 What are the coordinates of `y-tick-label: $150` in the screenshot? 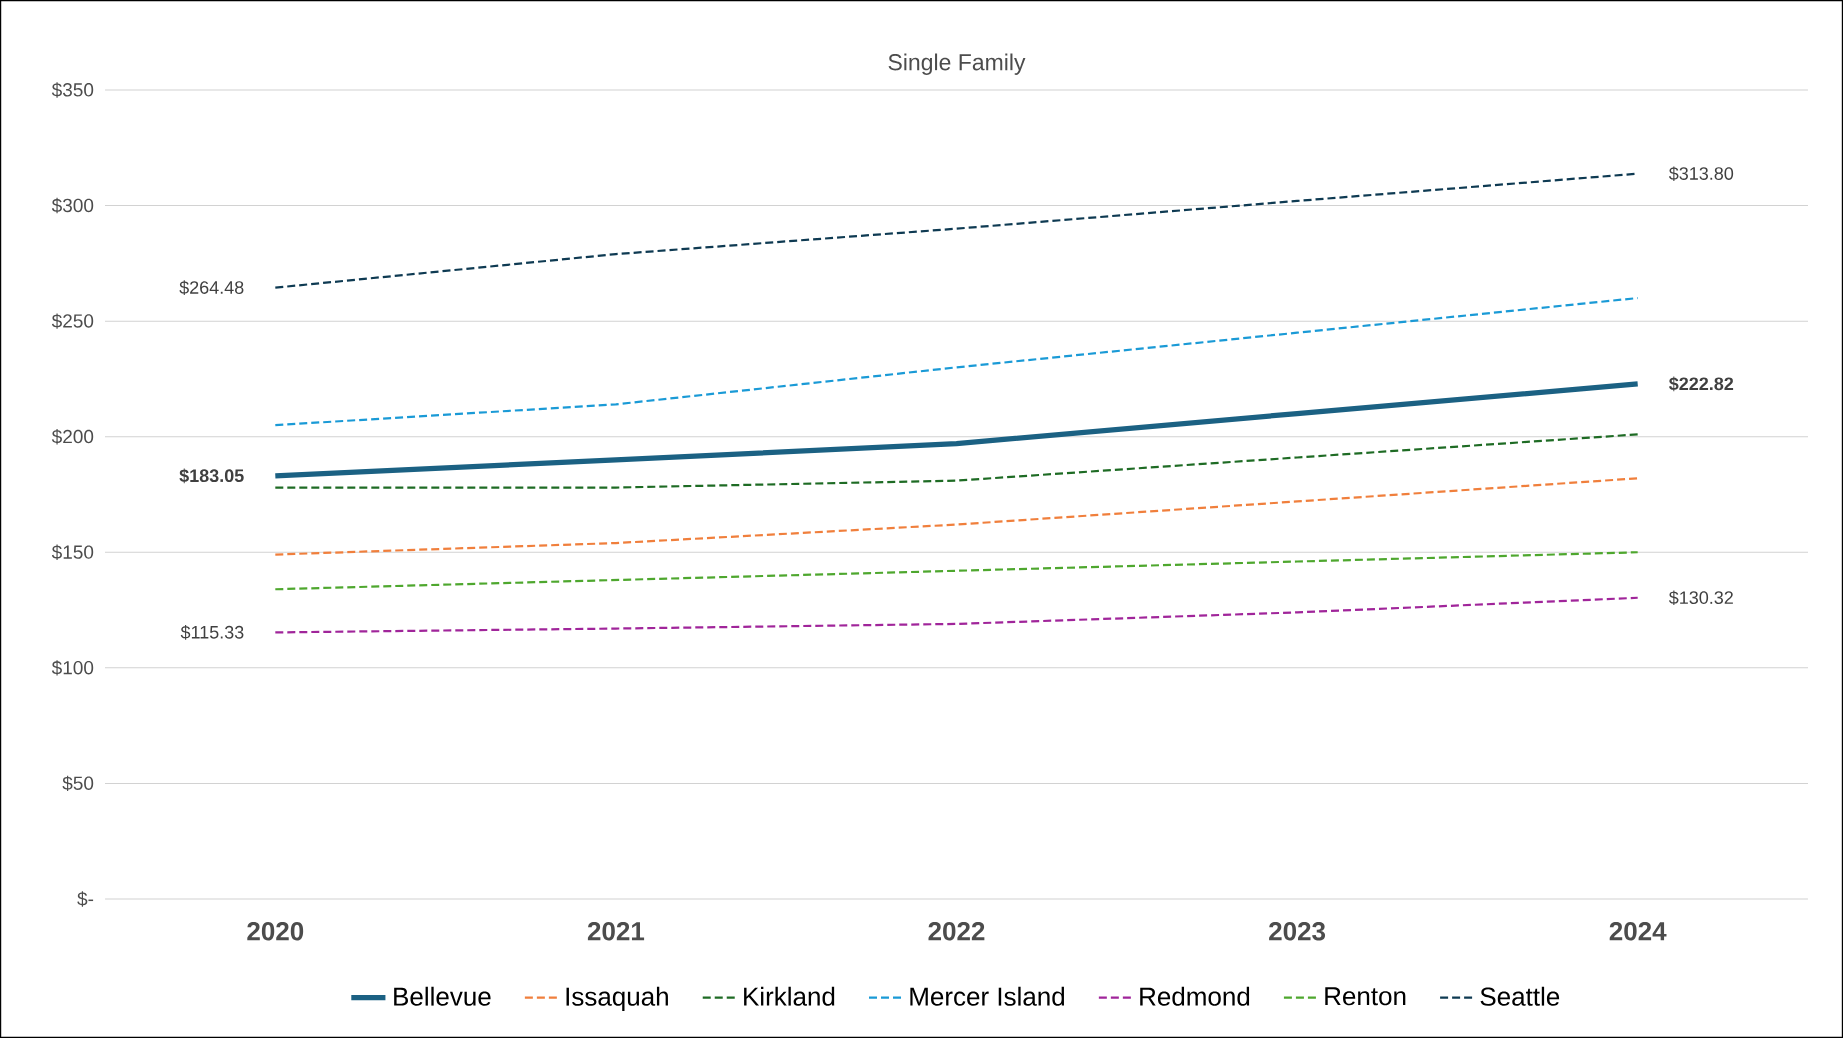 It's located at (72, 552).